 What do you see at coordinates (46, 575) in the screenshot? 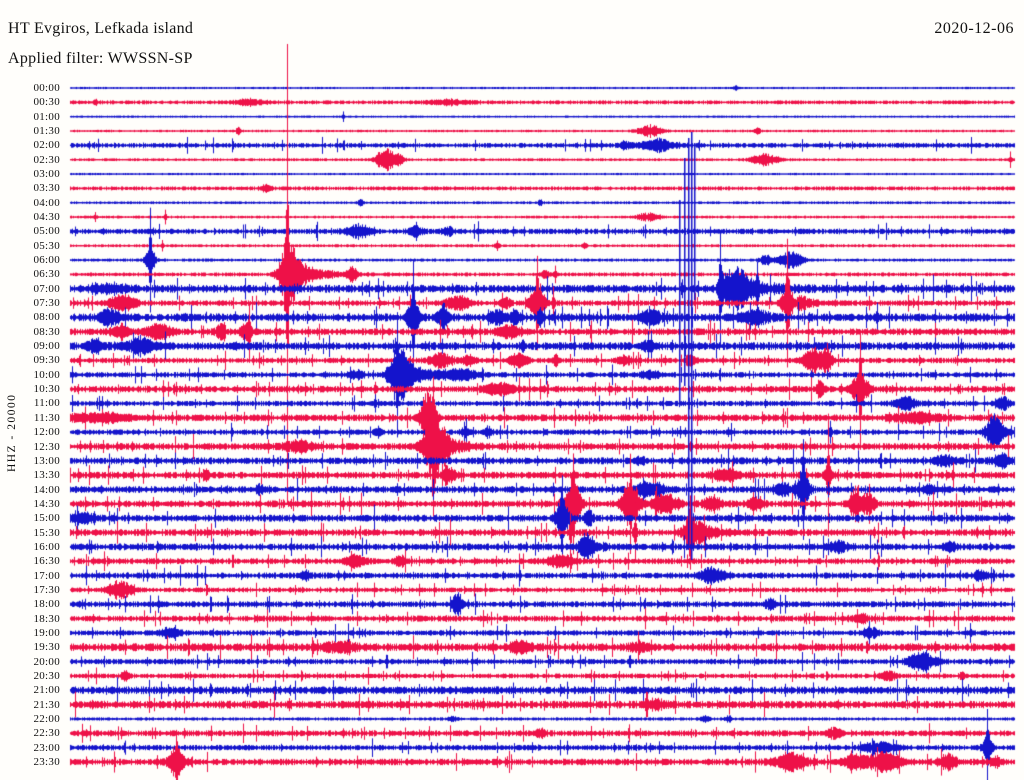
I see `time-label: 17:00` at bounding box center [46, 575].